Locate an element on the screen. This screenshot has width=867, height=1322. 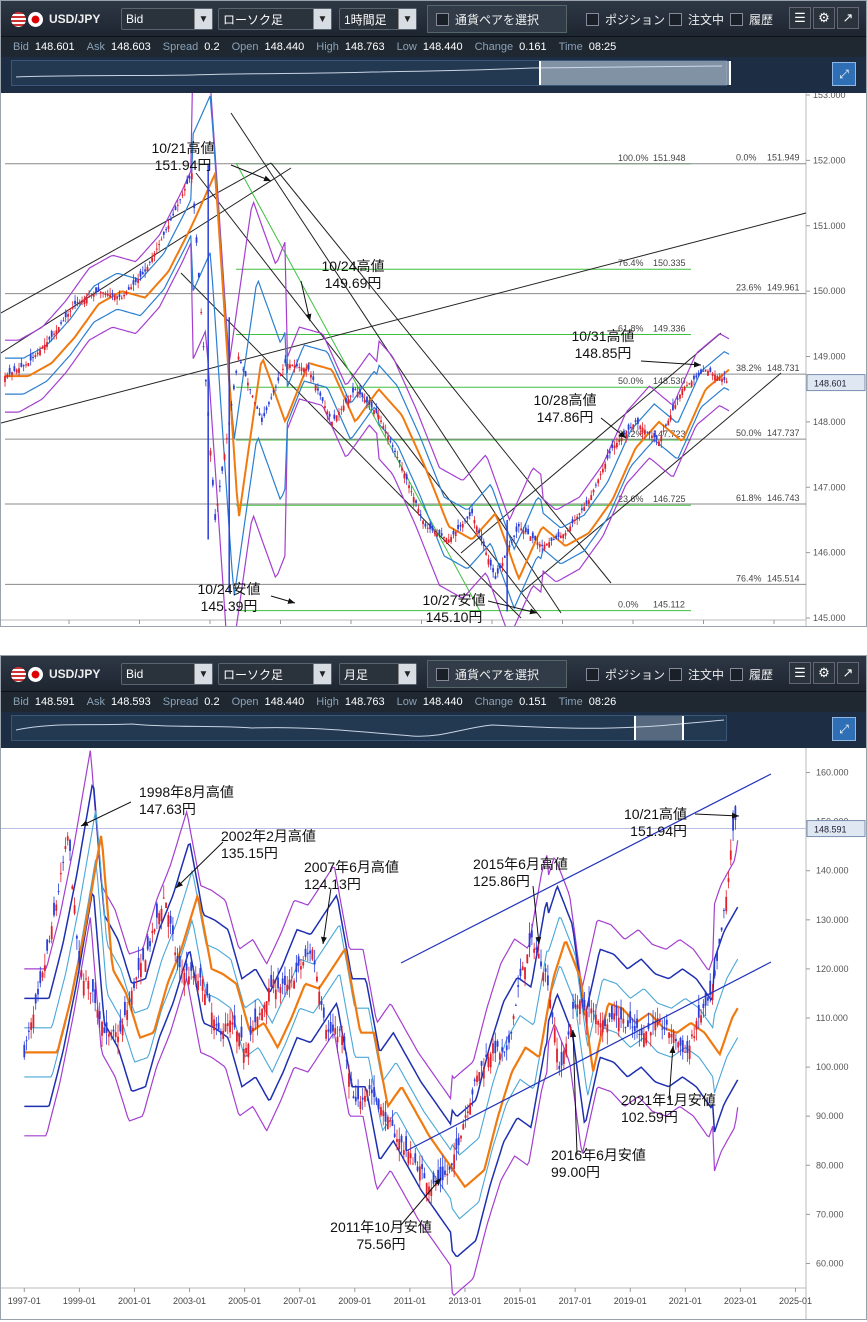
fib-price-label: 145.112 is located at coordinates (669, 605).